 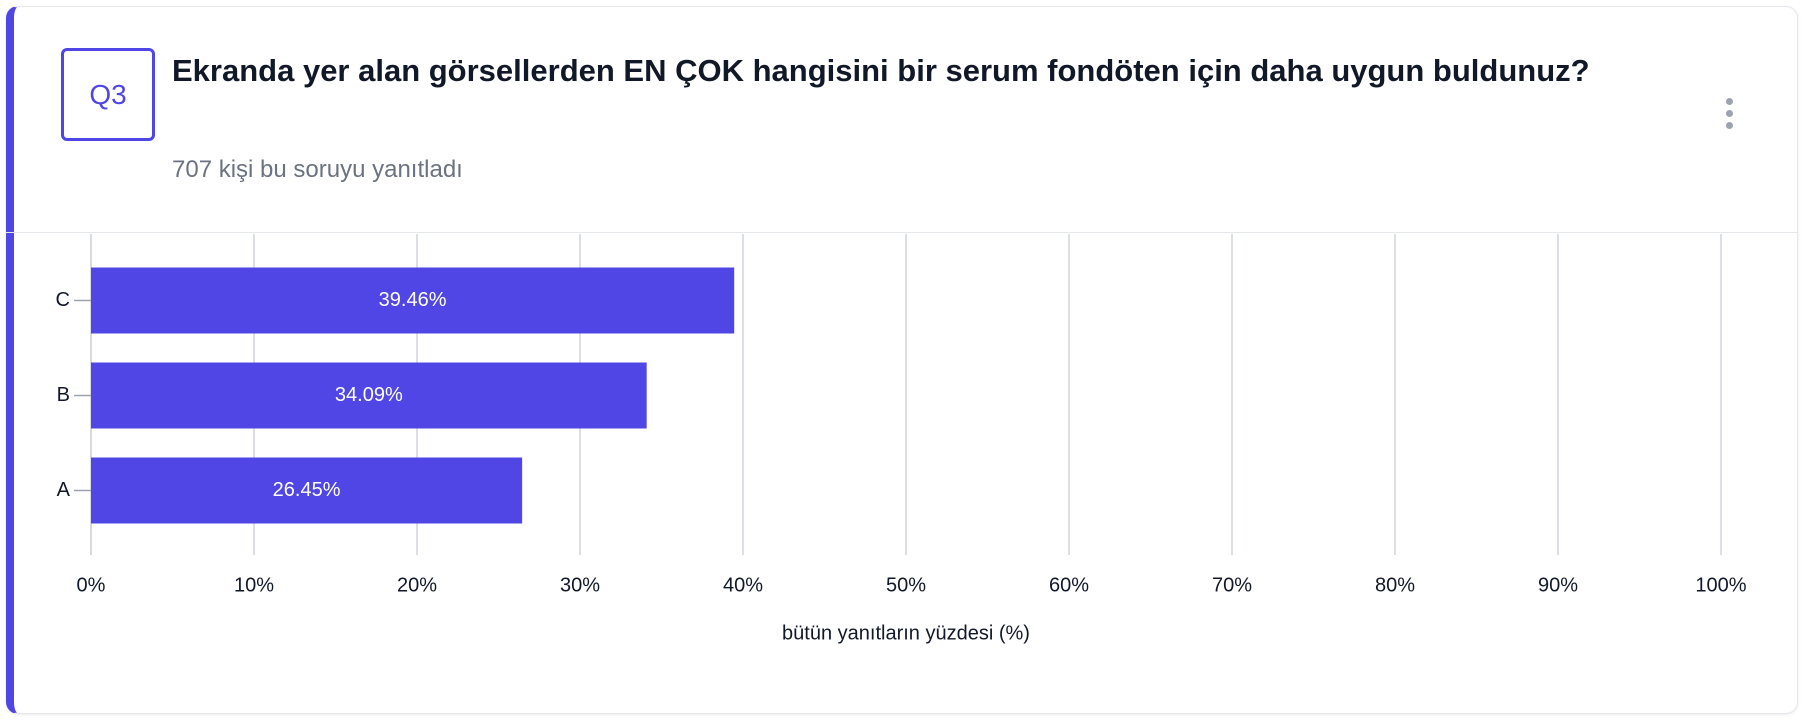 I want to click on x-tick-label: 60%, so click(x=1069, y=585).